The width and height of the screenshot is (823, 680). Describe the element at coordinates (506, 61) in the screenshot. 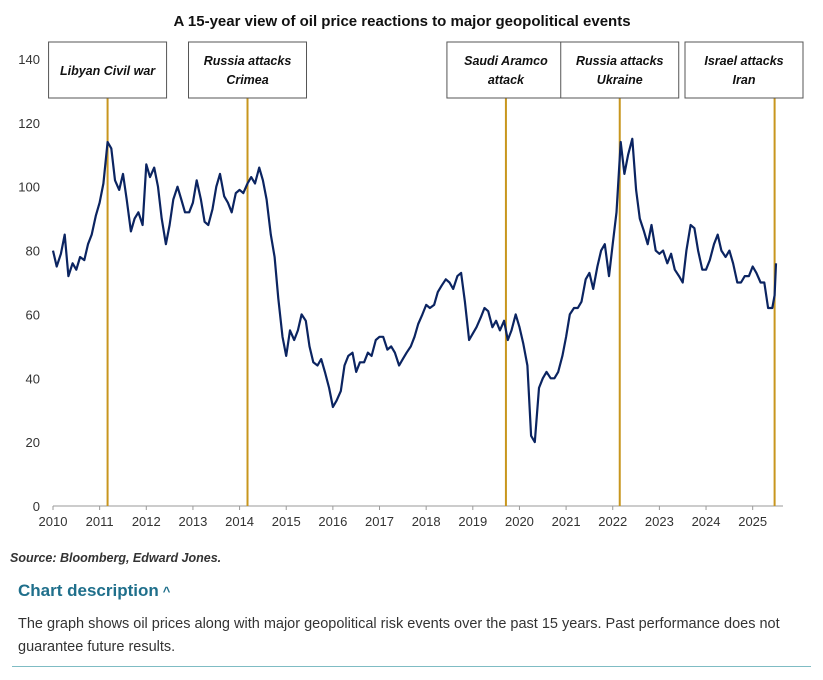

I see `event-label-line1: Saudi Aramco` at that location.